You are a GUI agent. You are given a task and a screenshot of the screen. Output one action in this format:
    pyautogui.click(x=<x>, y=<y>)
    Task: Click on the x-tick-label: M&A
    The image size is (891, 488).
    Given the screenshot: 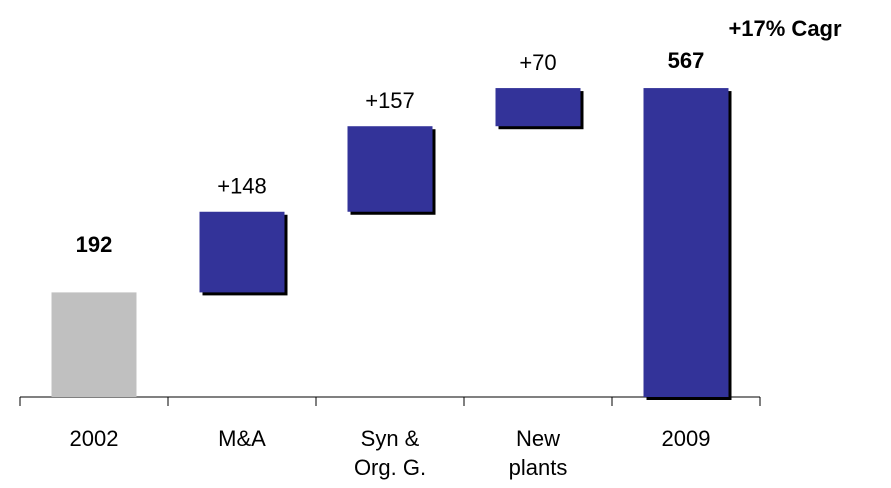 What is the action you would take?
    pyautogui.click(x=242, y=438)
    